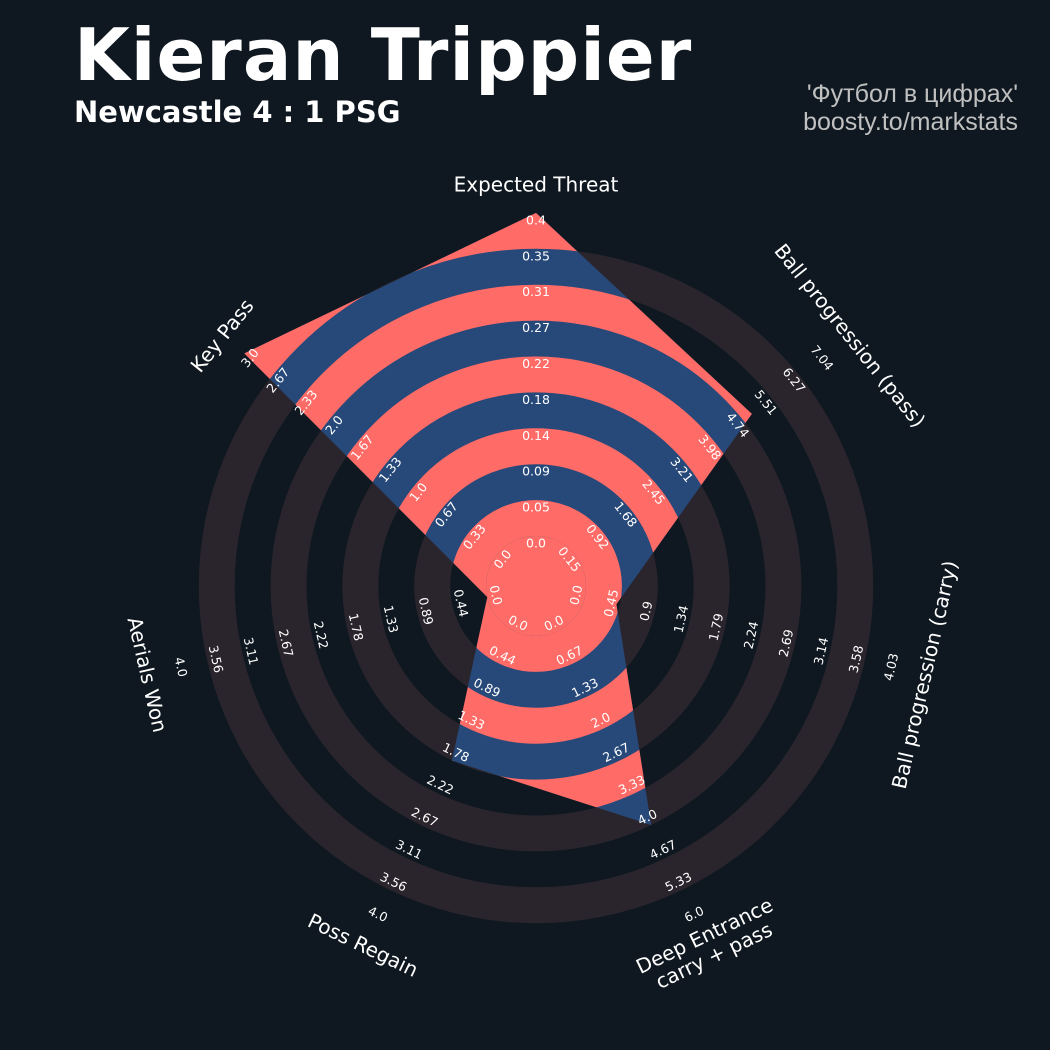 Image resolution: width=1050 pixels, height=1050 pixels. What do you see at coordinates (536, 586) in the screenshot?
I see `center-disc` at bounding box center [536, 586].